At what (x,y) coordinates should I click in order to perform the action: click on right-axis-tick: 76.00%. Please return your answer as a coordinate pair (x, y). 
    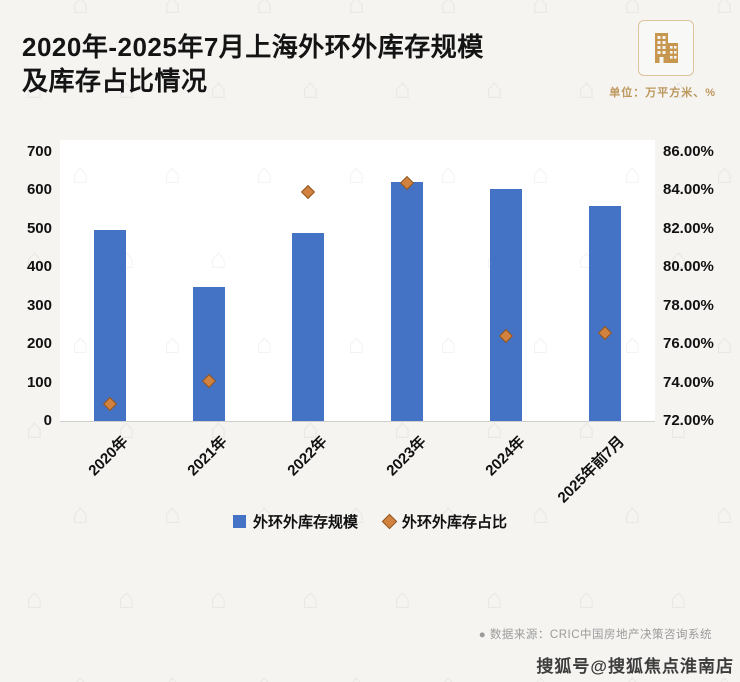
    Looking at the image, I should click on (688, 344).